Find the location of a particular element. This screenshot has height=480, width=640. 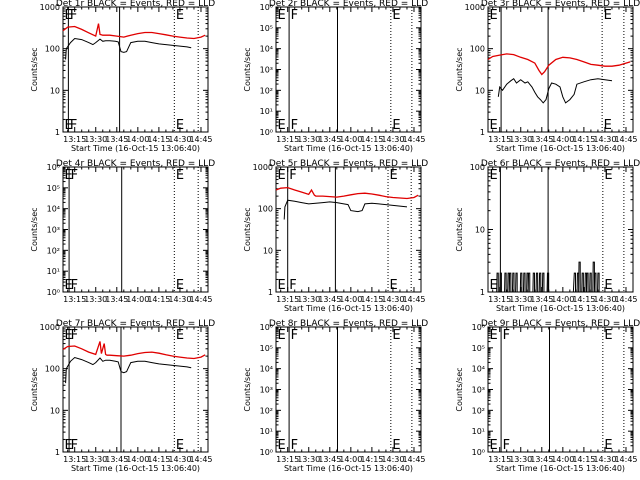

y-tick-label: 10³ is located at coordinates (266, 70).